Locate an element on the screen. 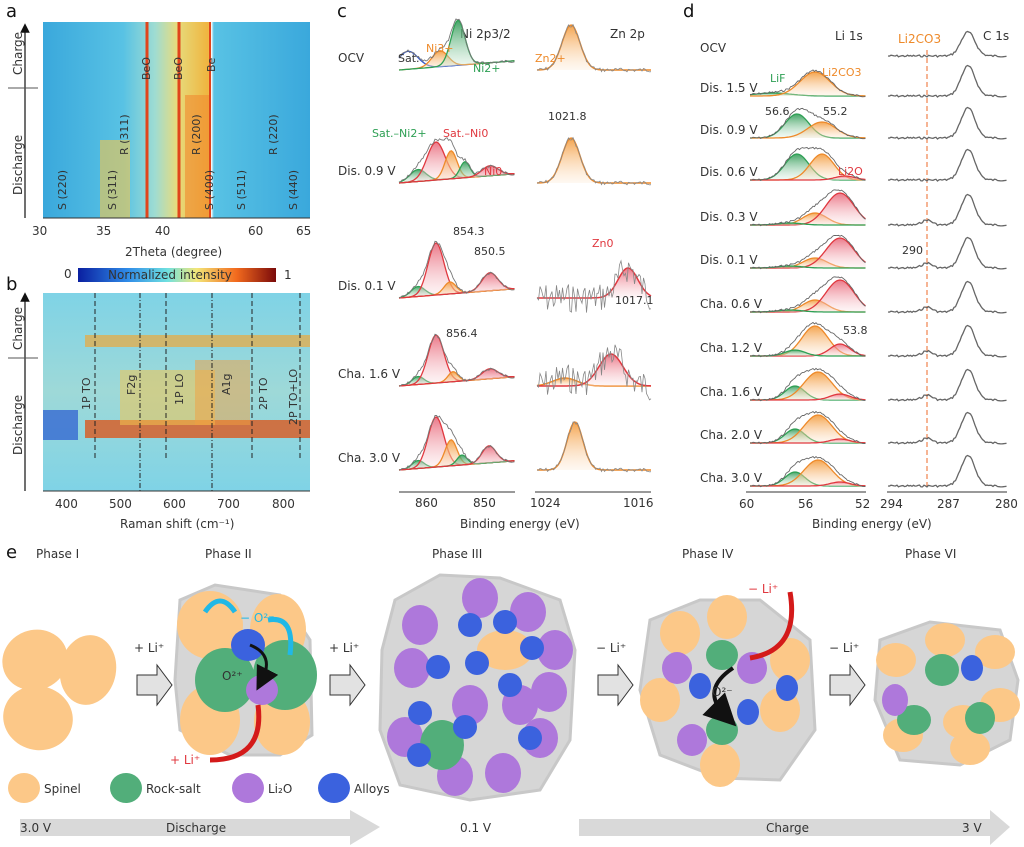 The image size is (1024, 847). row-label: Dis. 0.1 V is located at coordinates (729, 260).